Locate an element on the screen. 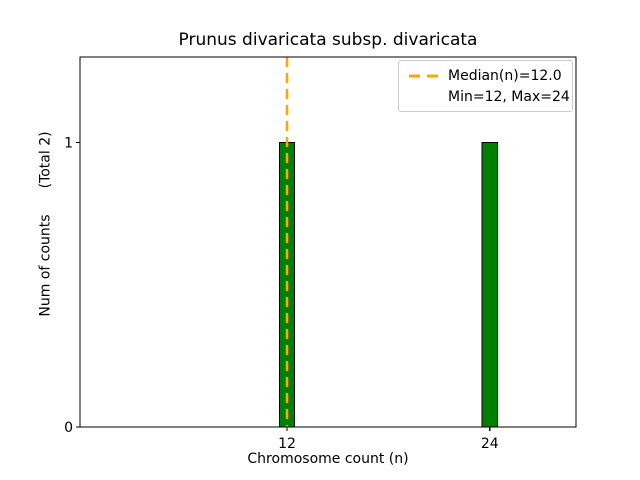 The image size is (640, 480). legend-item: Min=12, Max=24 is located at coordinates (489, 96).